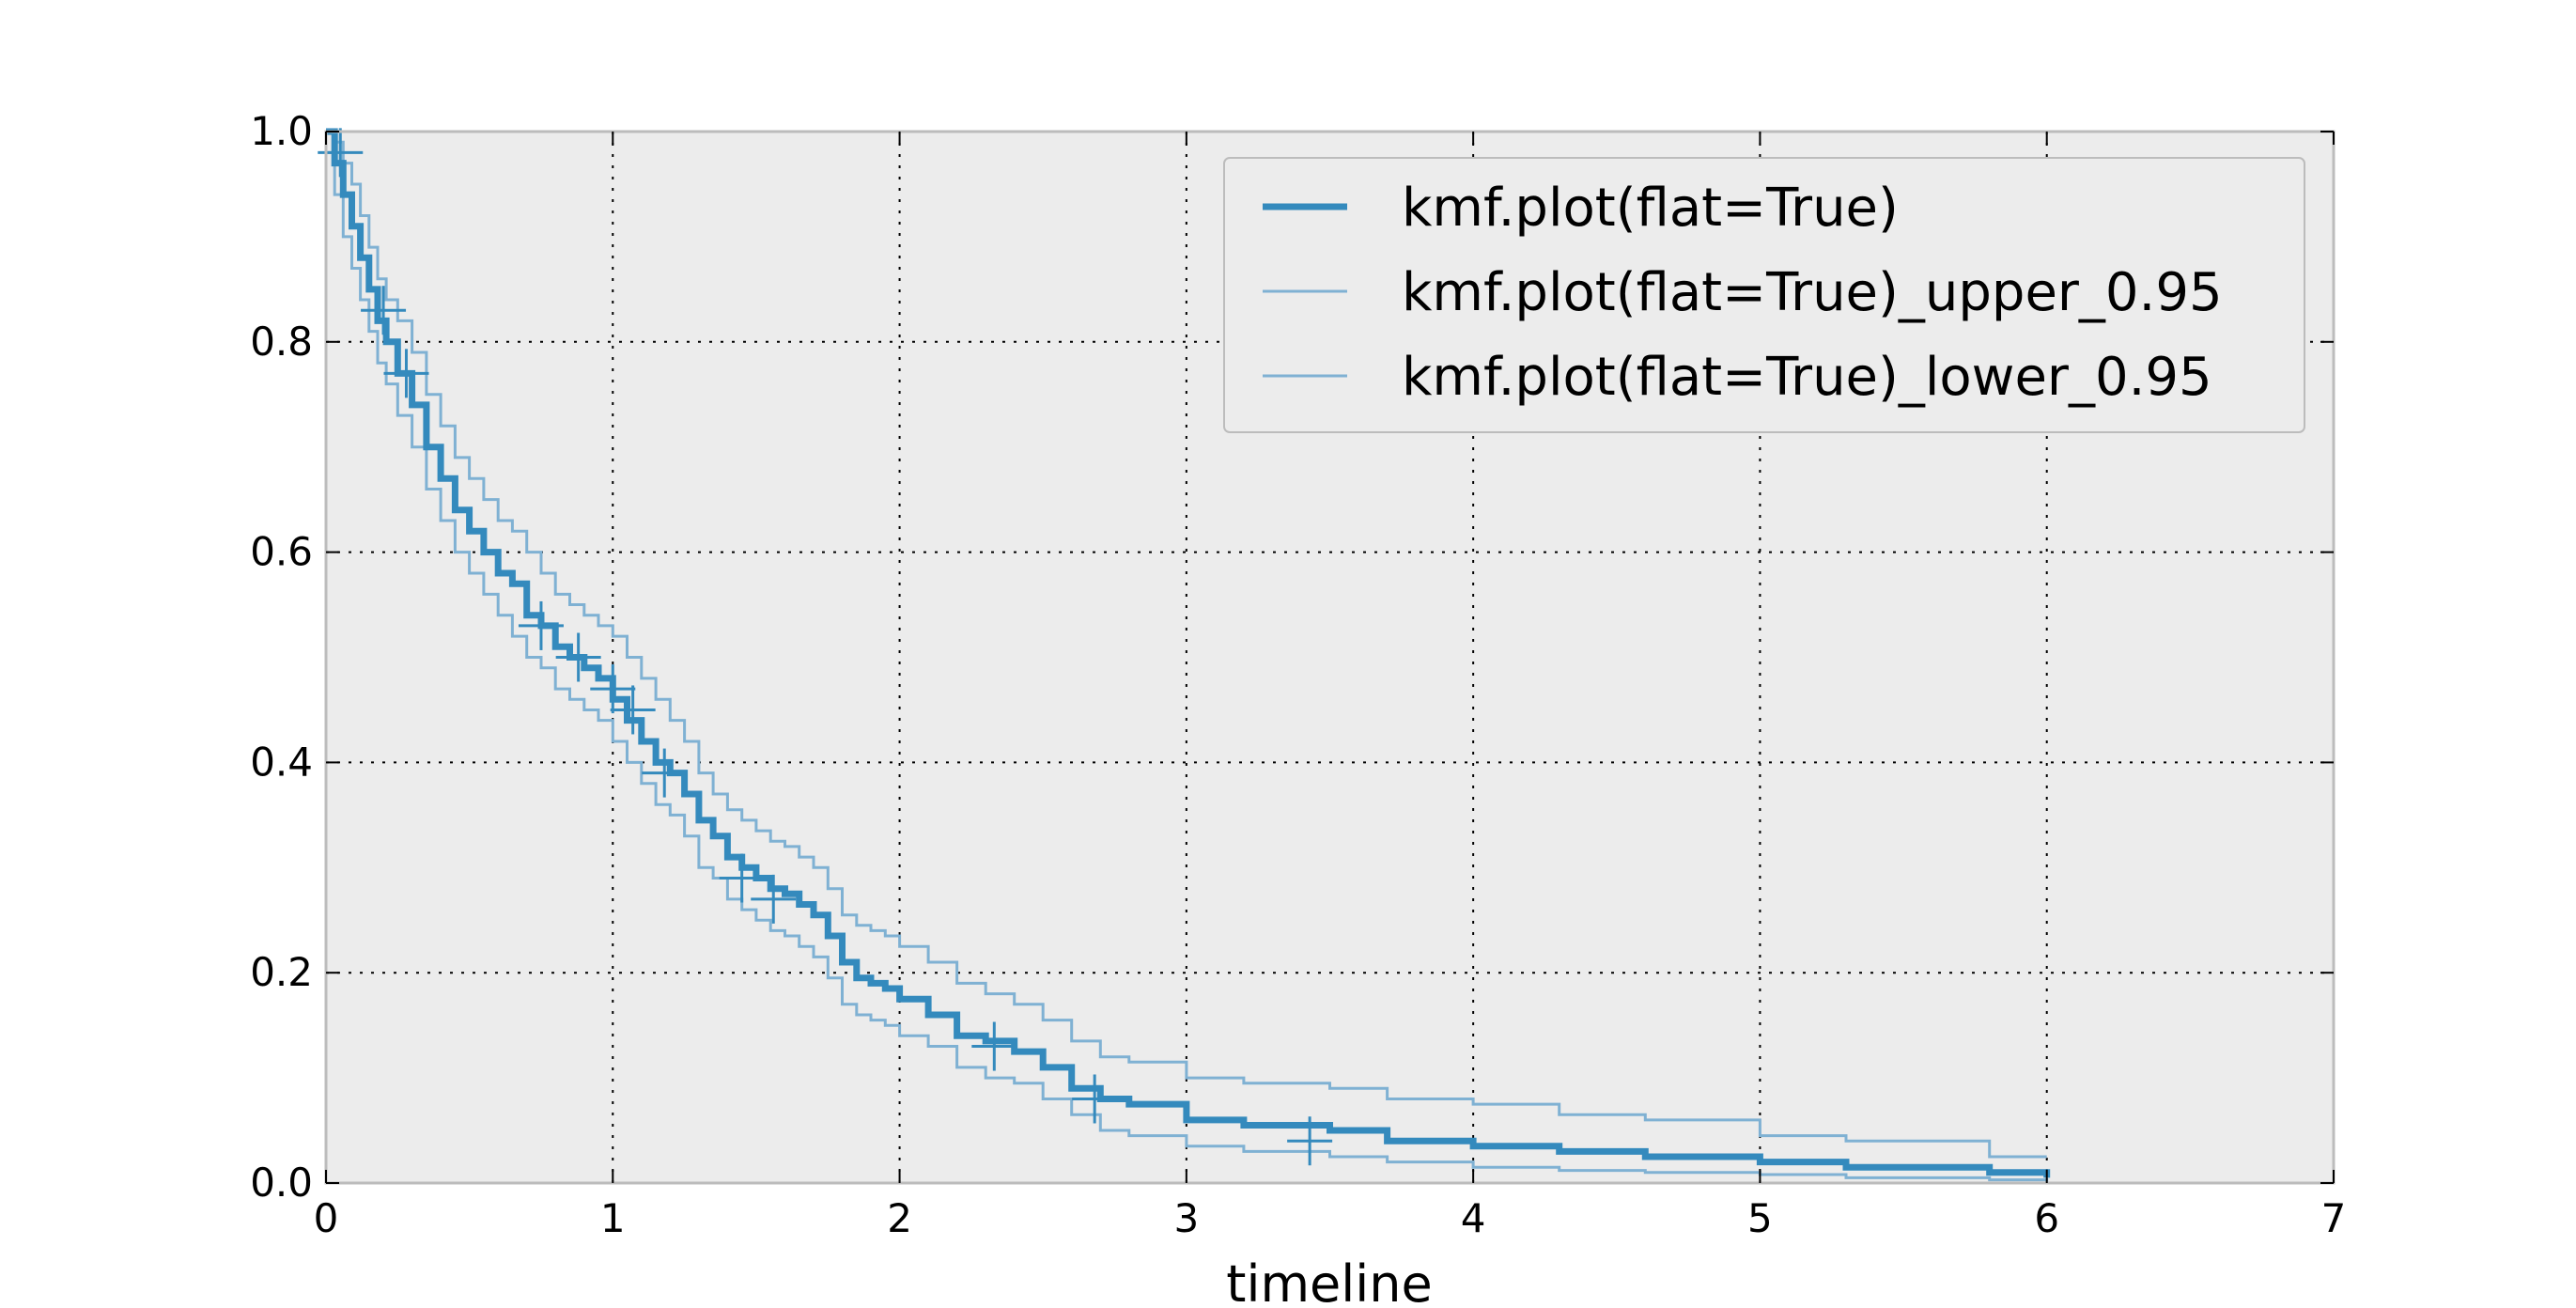  I want to click on y-tick-label: 0.4, so click(281, 762).